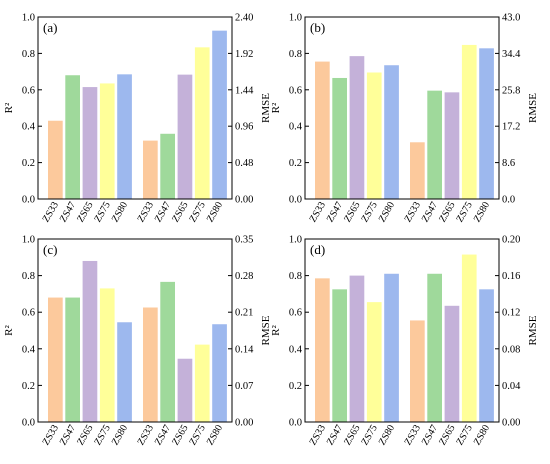 The width and height of the screenshot is (550, 464). What do you see at coordinates (244, 18) in the screenshot?
I see `right-tick-label: 2.40` at bounding box center [244, 18].